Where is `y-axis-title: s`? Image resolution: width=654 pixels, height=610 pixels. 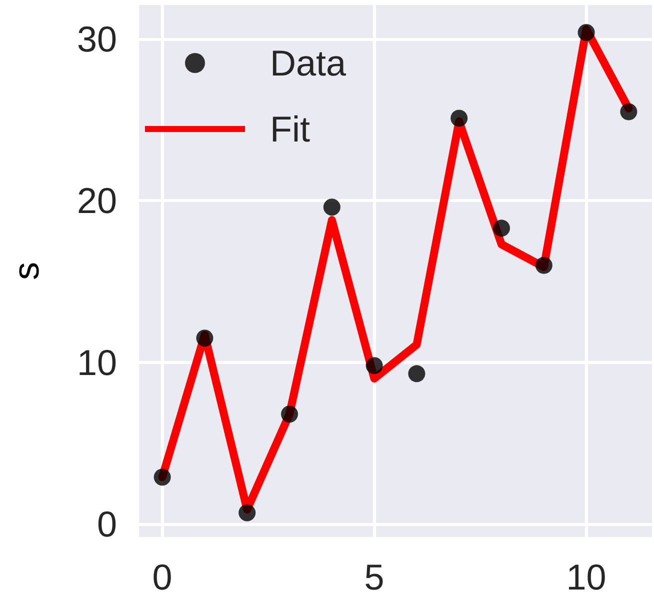
y-axis-title: s is located at coordinates (26, 271).